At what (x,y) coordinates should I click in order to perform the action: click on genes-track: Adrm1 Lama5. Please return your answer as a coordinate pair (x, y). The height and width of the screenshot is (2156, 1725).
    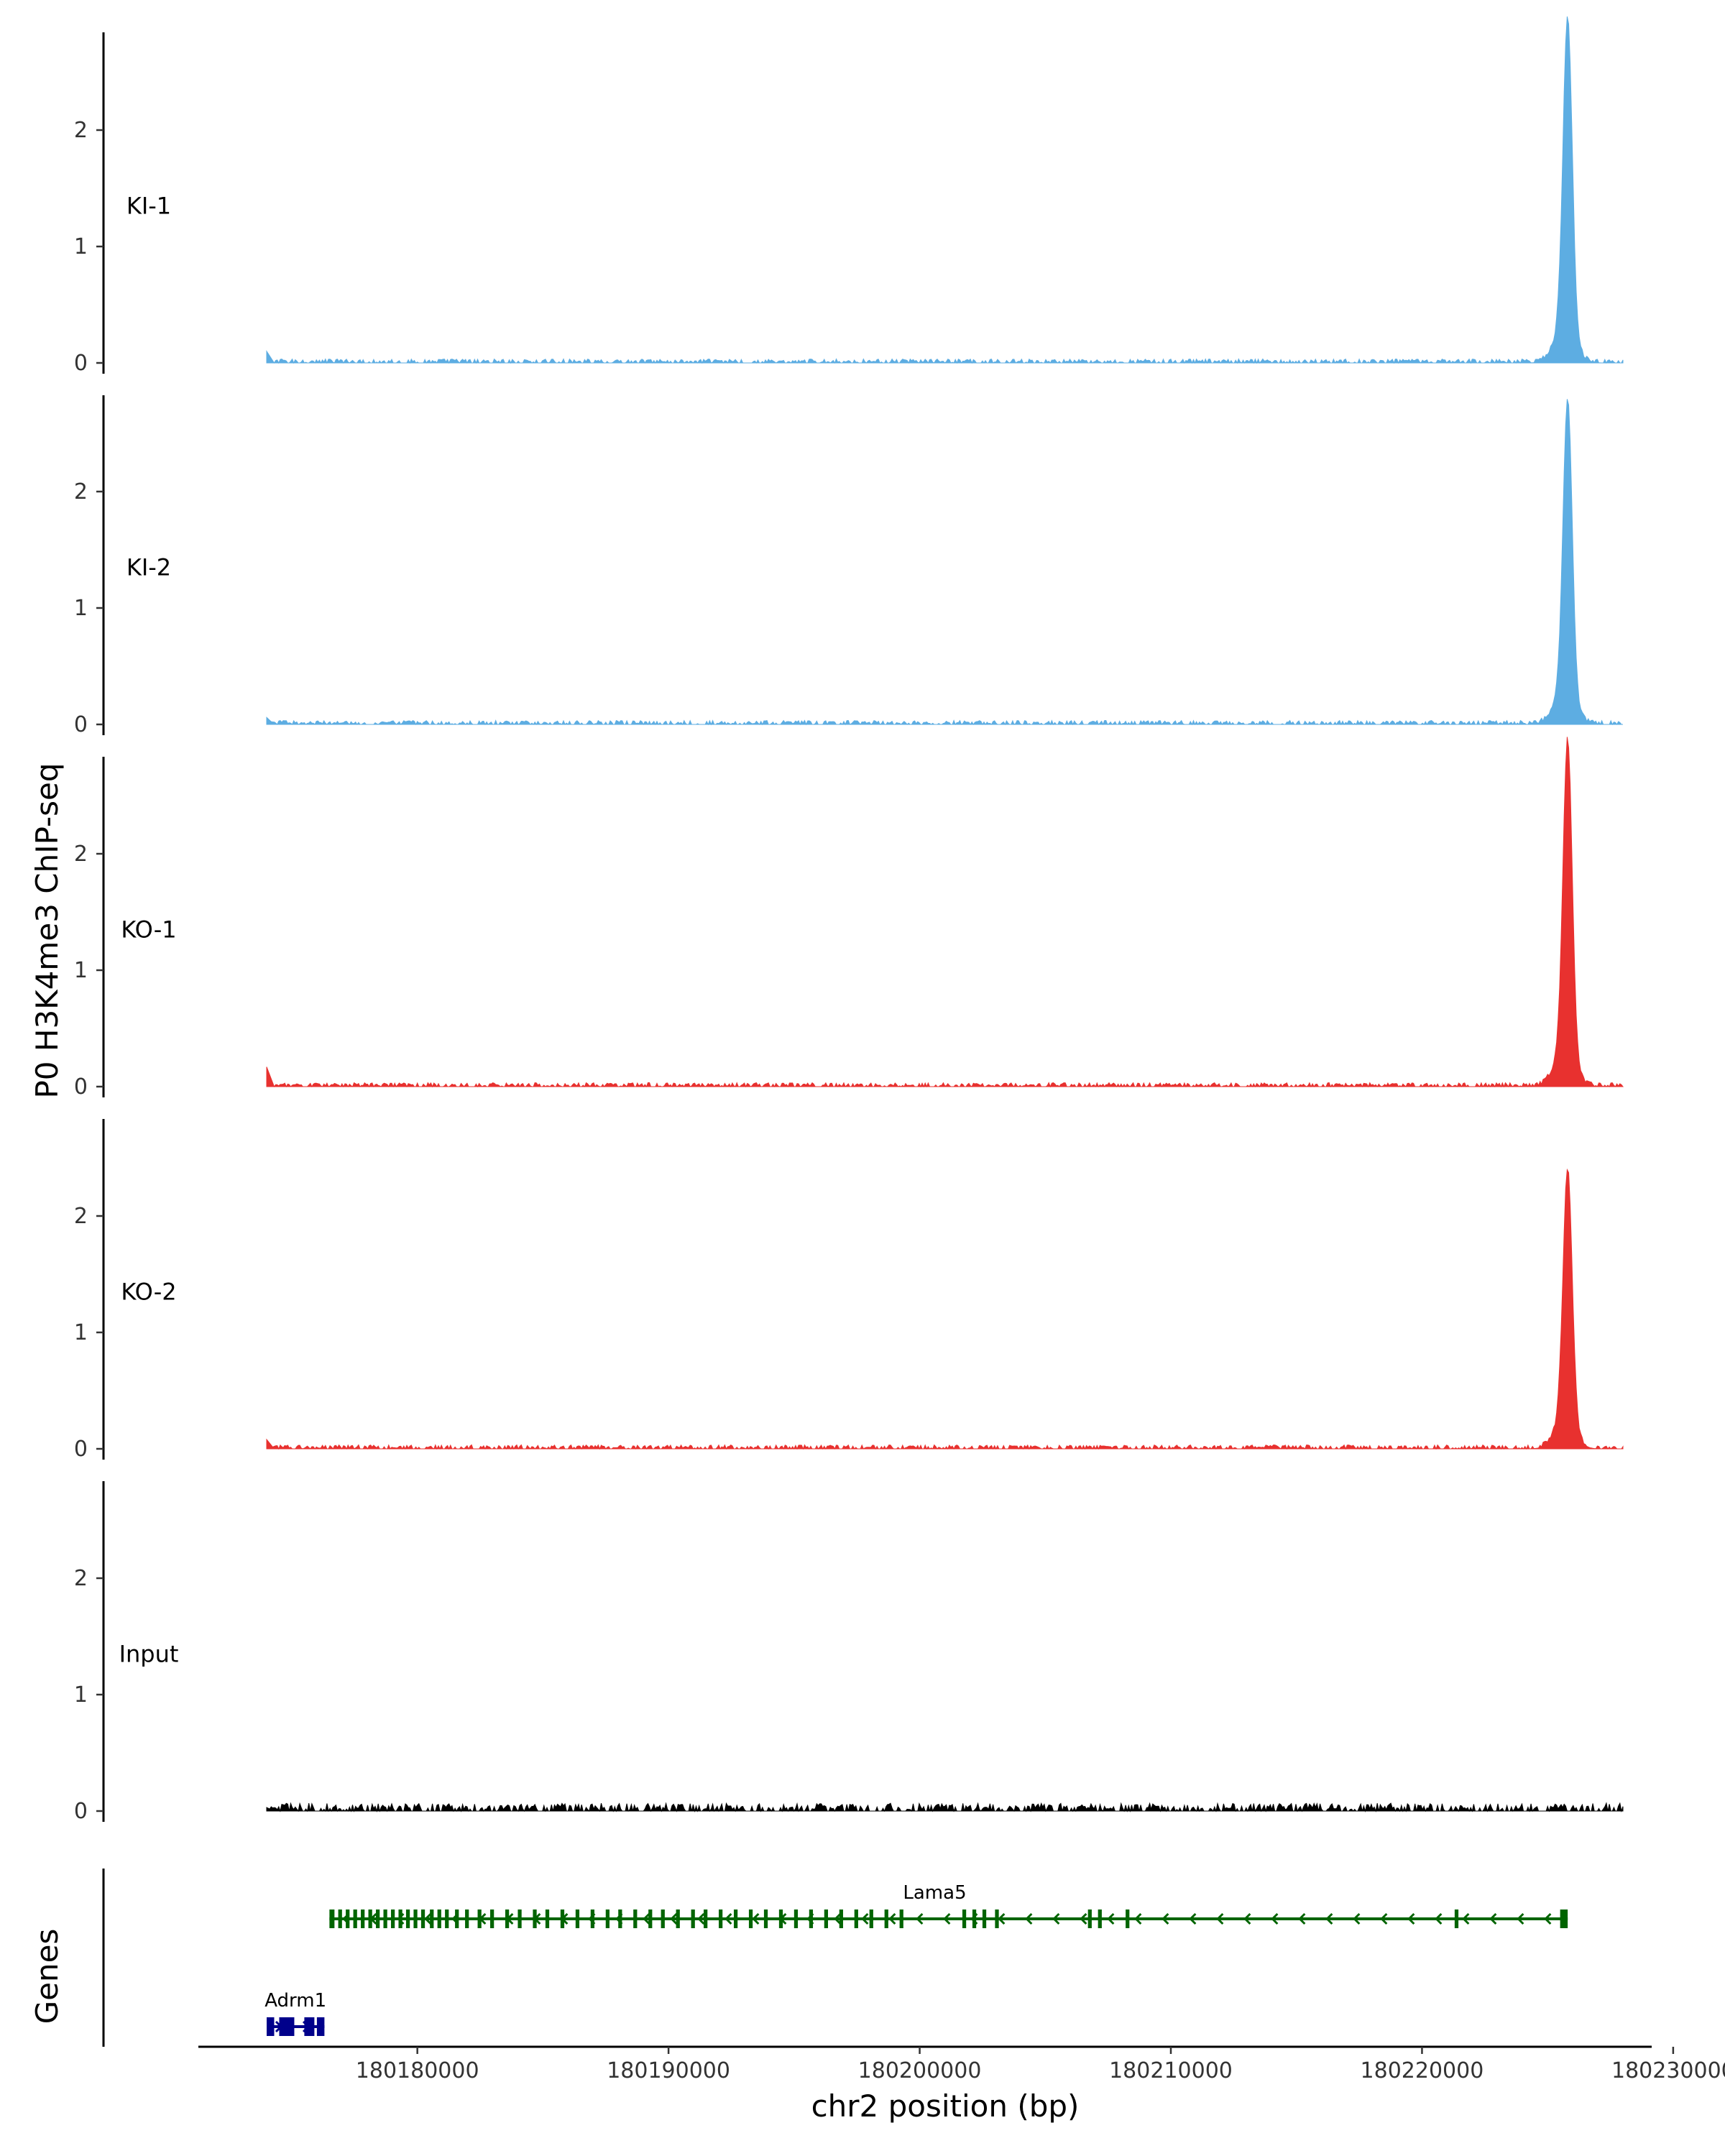
    Looking at the image, I should click on (835, 1958).